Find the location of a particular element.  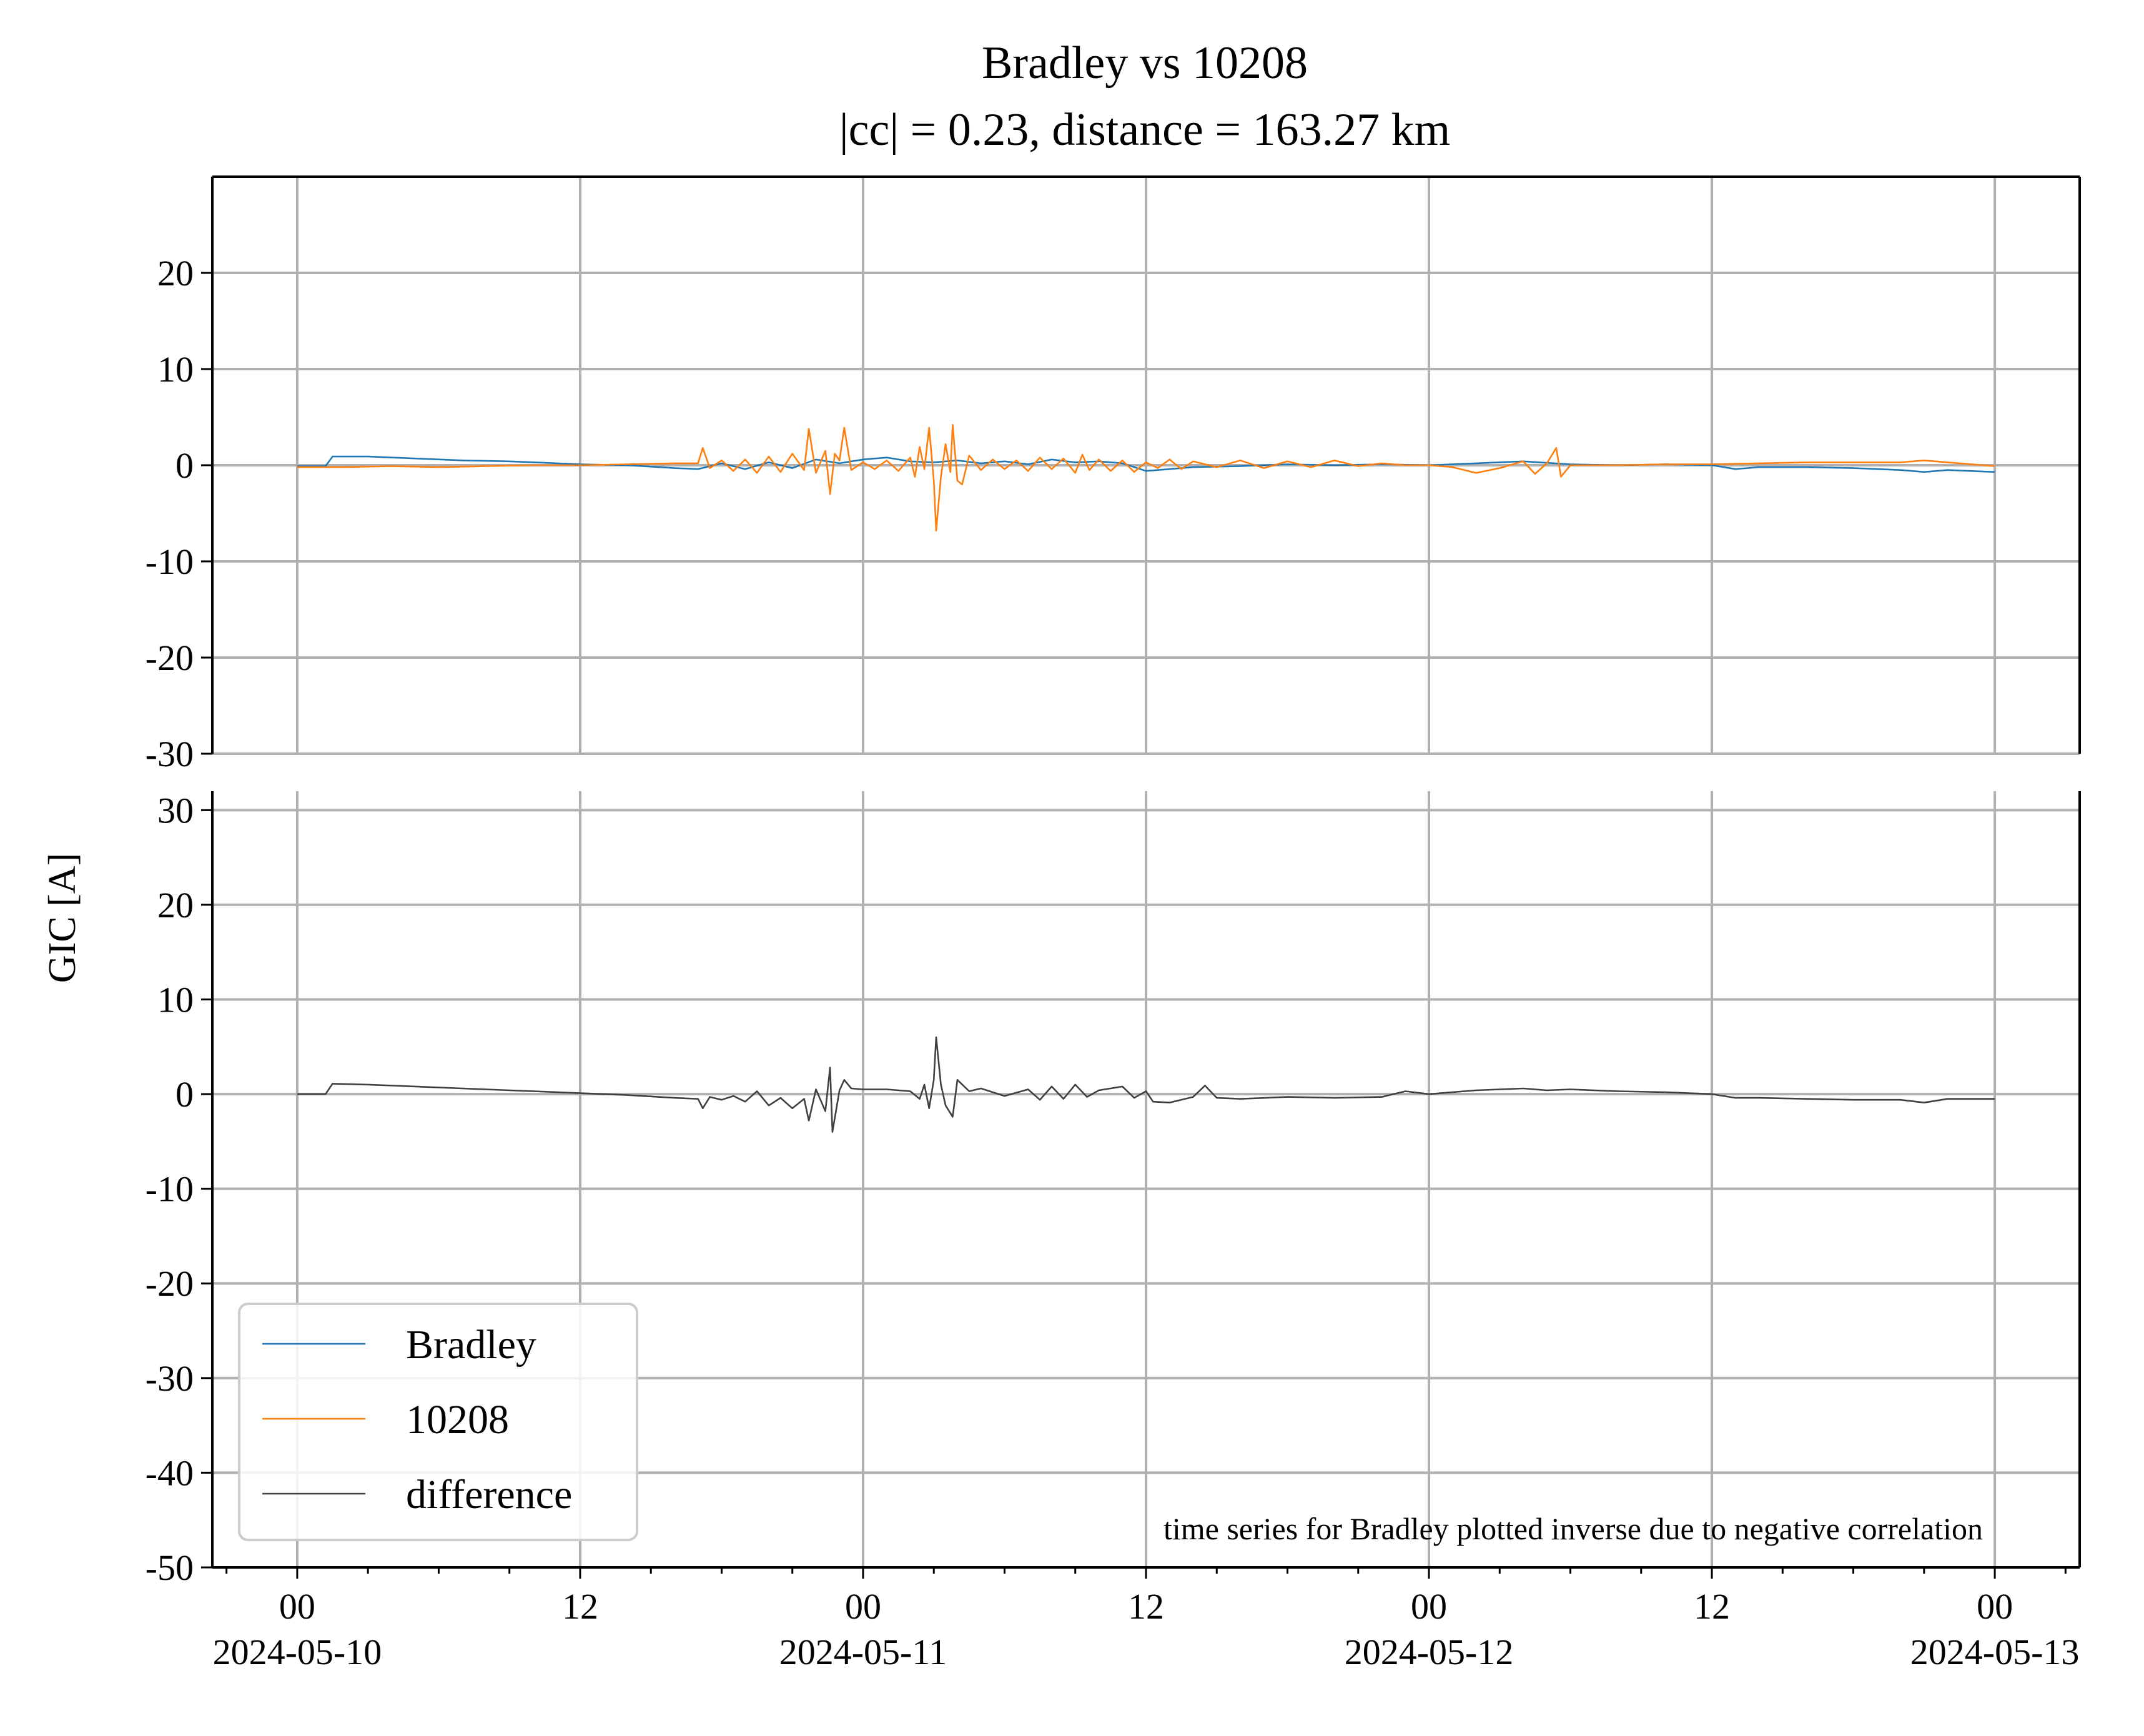

y-tick-label: -50 is located at coordinates (170, 1567).